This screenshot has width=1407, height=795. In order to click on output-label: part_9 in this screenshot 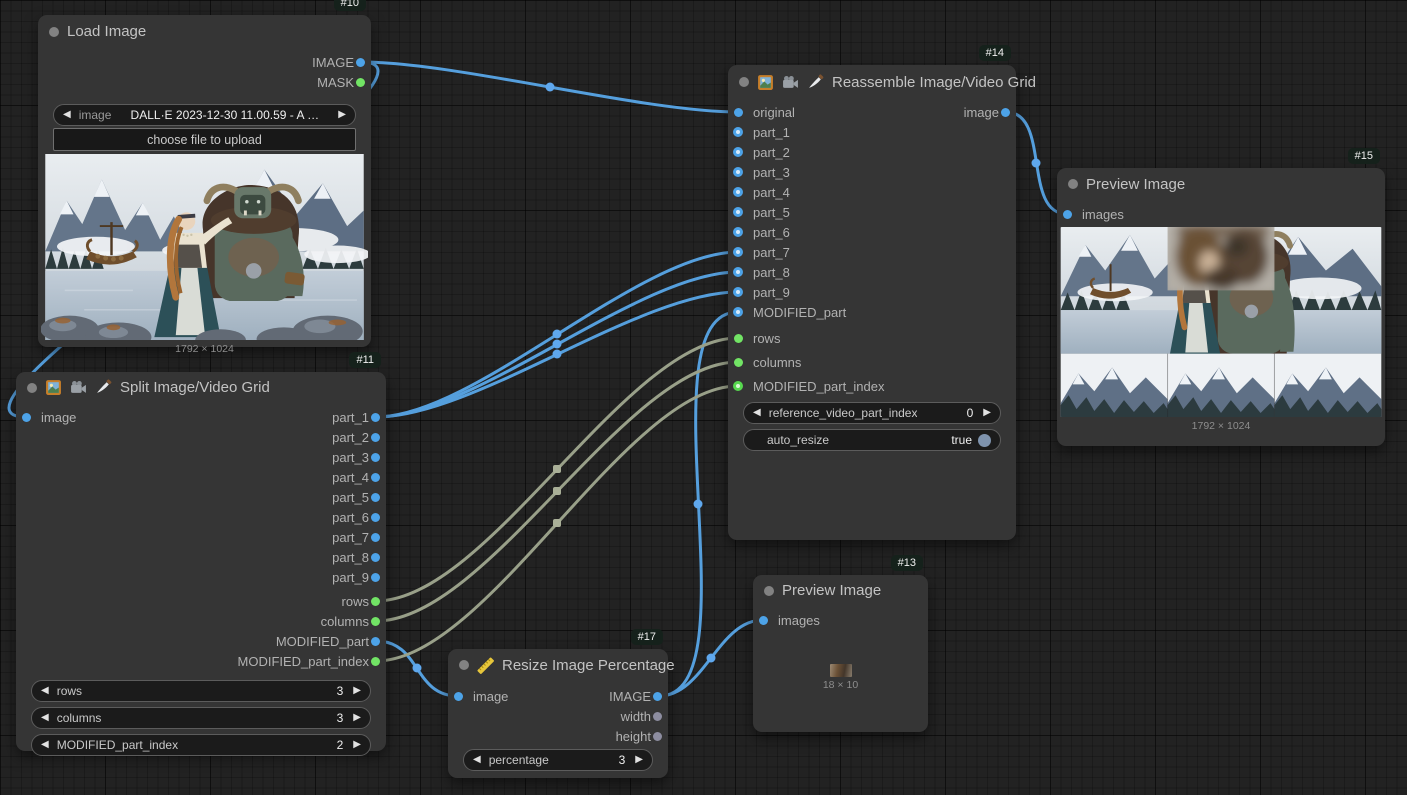, I will do `click(350, 577)`.